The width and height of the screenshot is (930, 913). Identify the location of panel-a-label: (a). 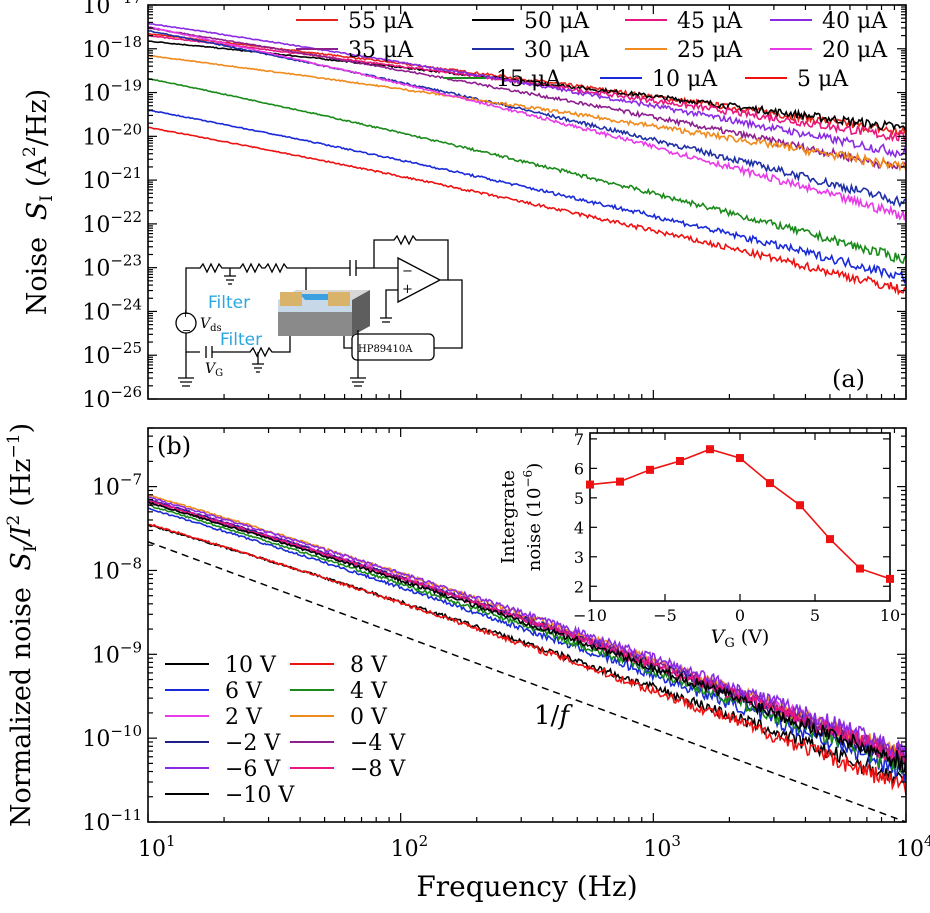
(848, 379).